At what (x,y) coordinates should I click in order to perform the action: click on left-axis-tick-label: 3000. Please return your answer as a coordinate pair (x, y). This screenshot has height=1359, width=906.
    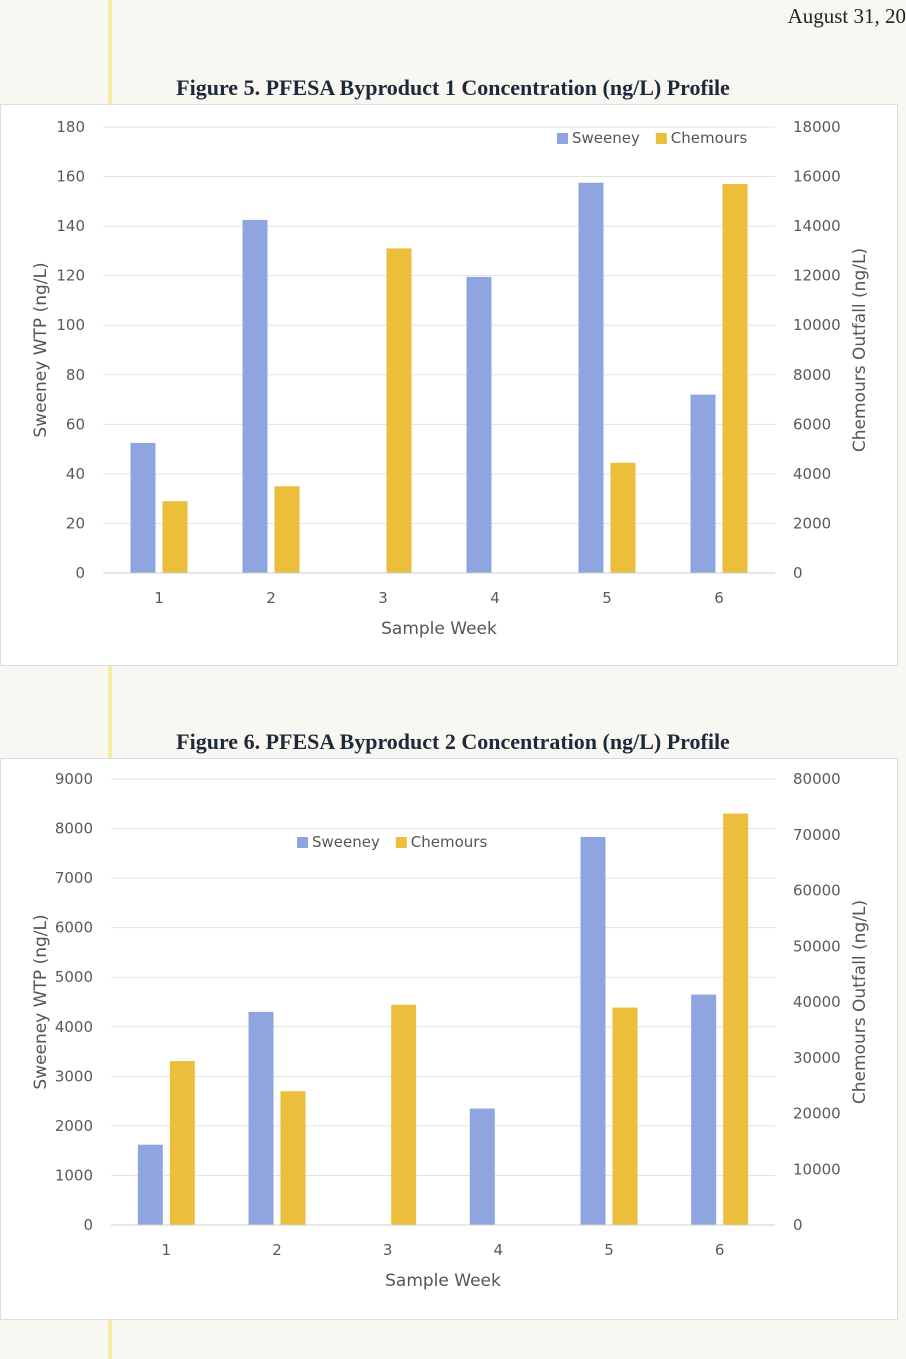
    Looking at the image, I should click on (74, 1076).